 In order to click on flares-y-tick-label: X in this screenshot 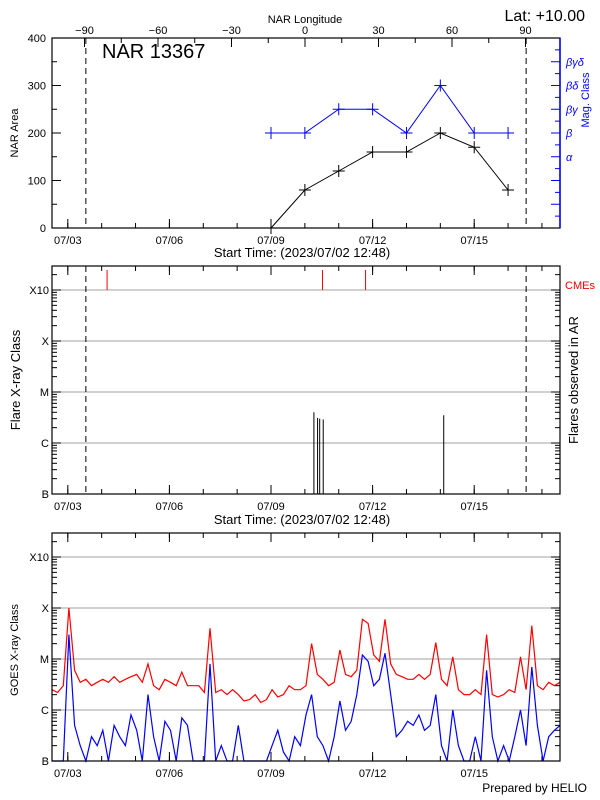, I will do `click(46, 342)`.